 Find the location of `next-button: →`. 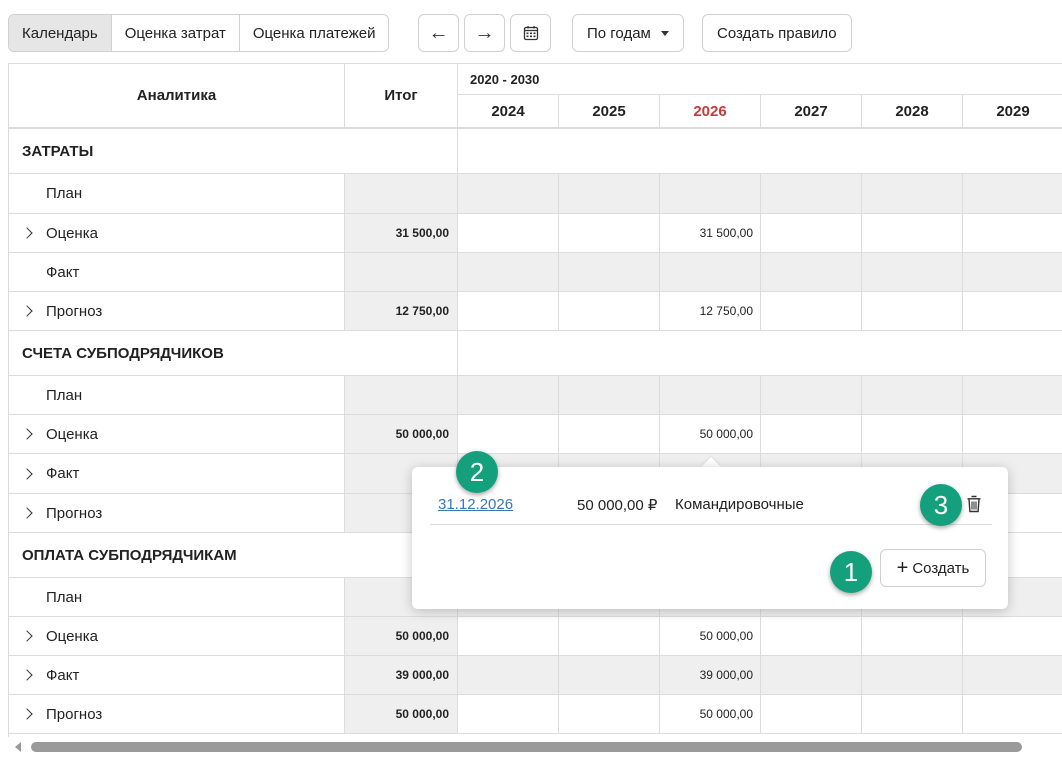

next-button: → is located at coordinates (484, 33).